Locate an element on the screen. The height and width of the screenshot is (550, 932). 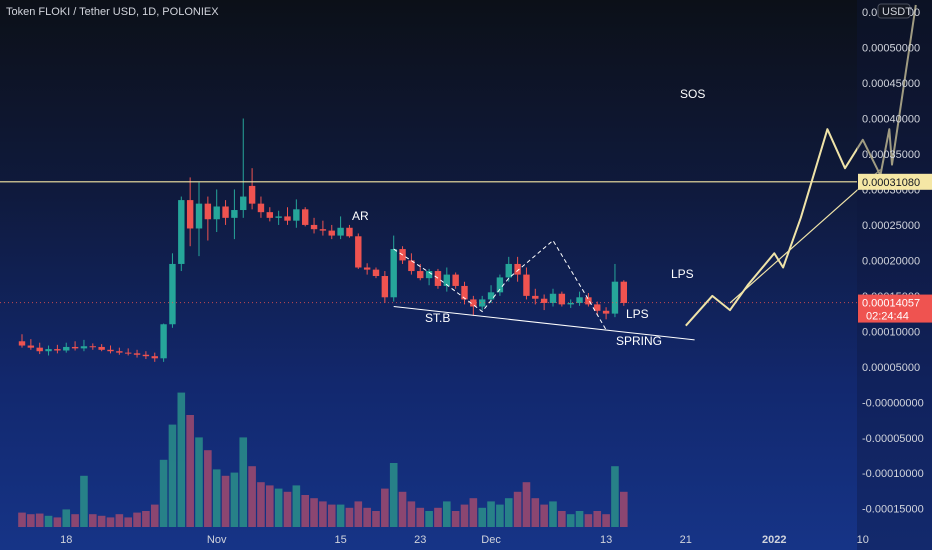
price-tick-label: 0.00050000 is located at coordinates (891, 49).